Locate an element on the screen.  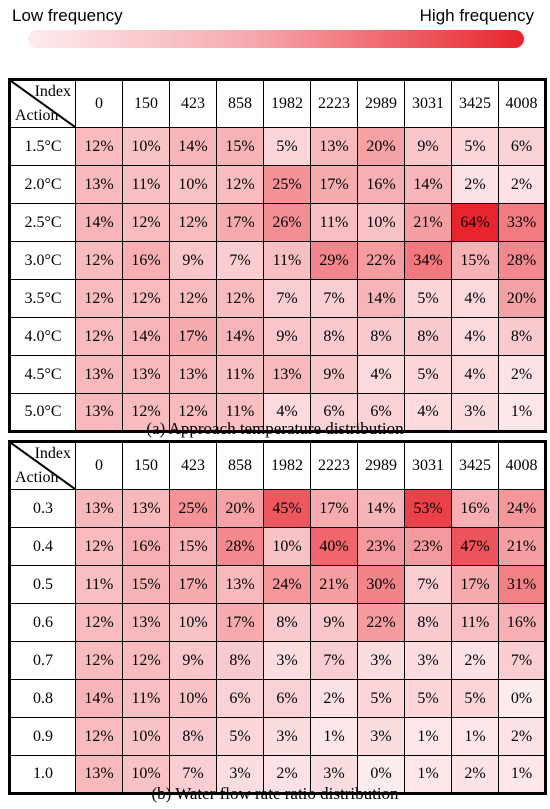
heat-cell: 25% is located at coordinates (287, 184).